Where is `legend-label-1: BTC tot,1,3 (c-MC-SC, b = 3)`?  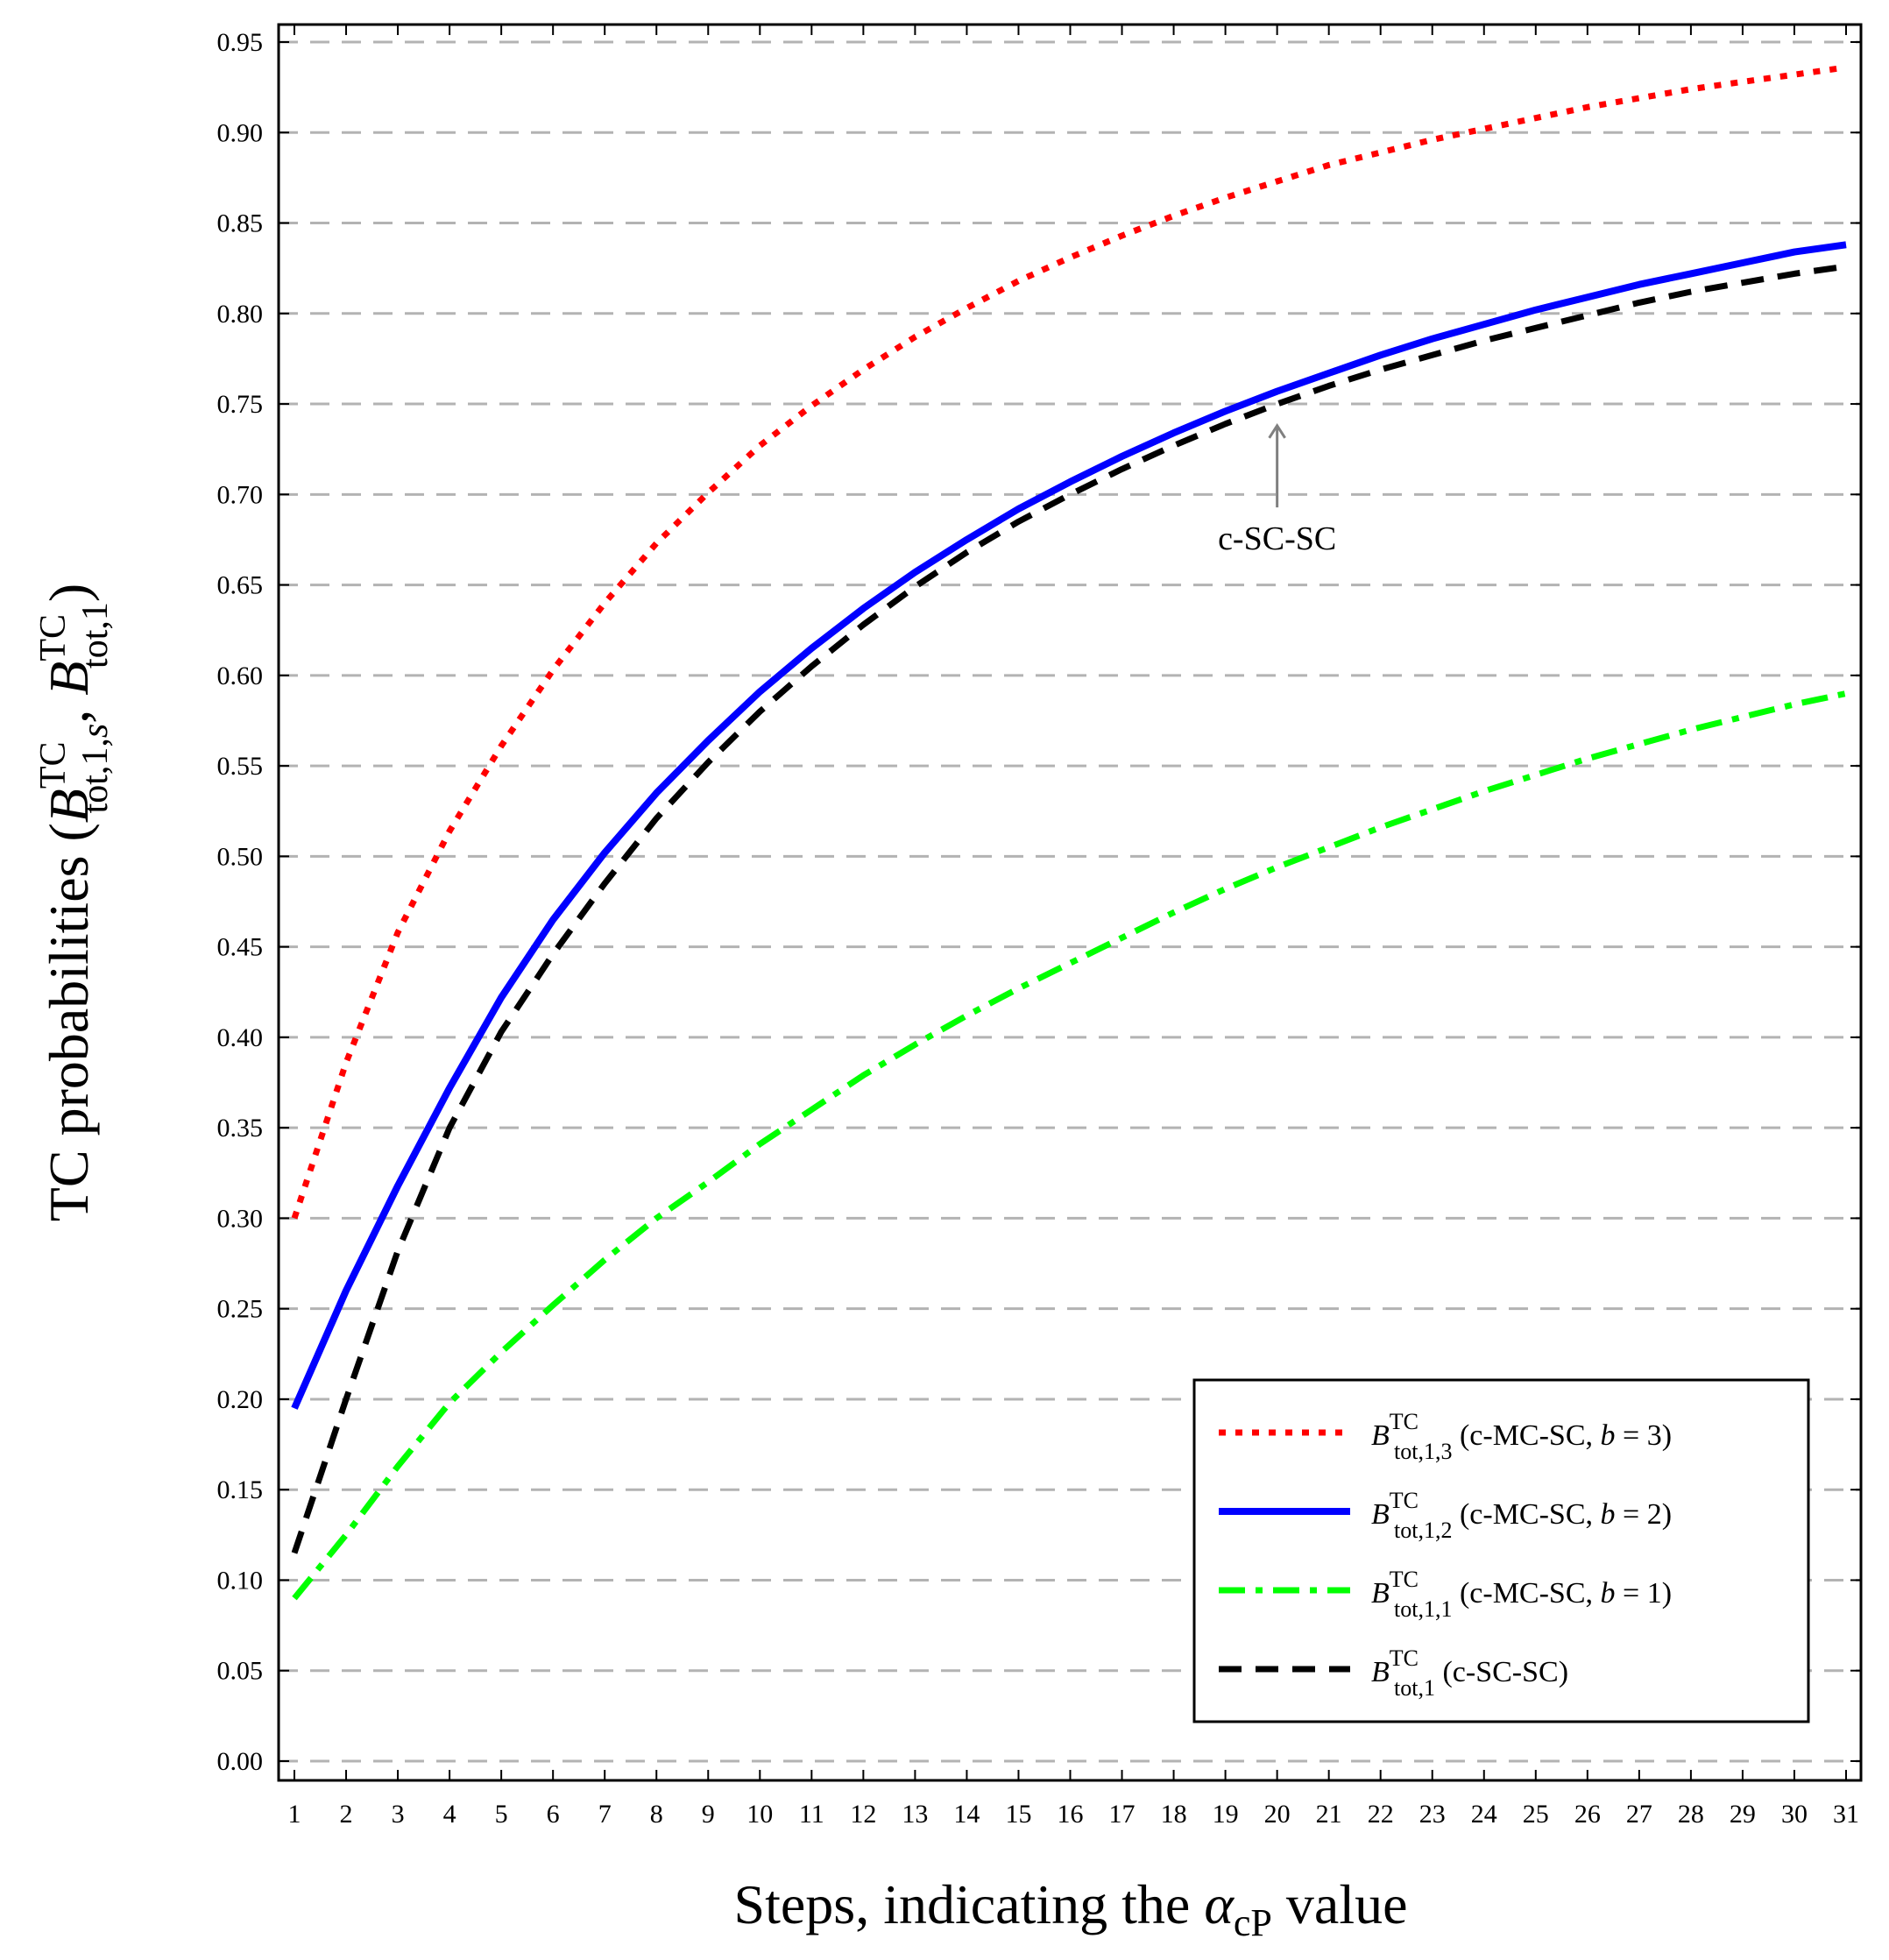 legend-label-1: BTC tot,1,3 (c-MC-SC, b = 3) is located at coordinates (1521, 1436).